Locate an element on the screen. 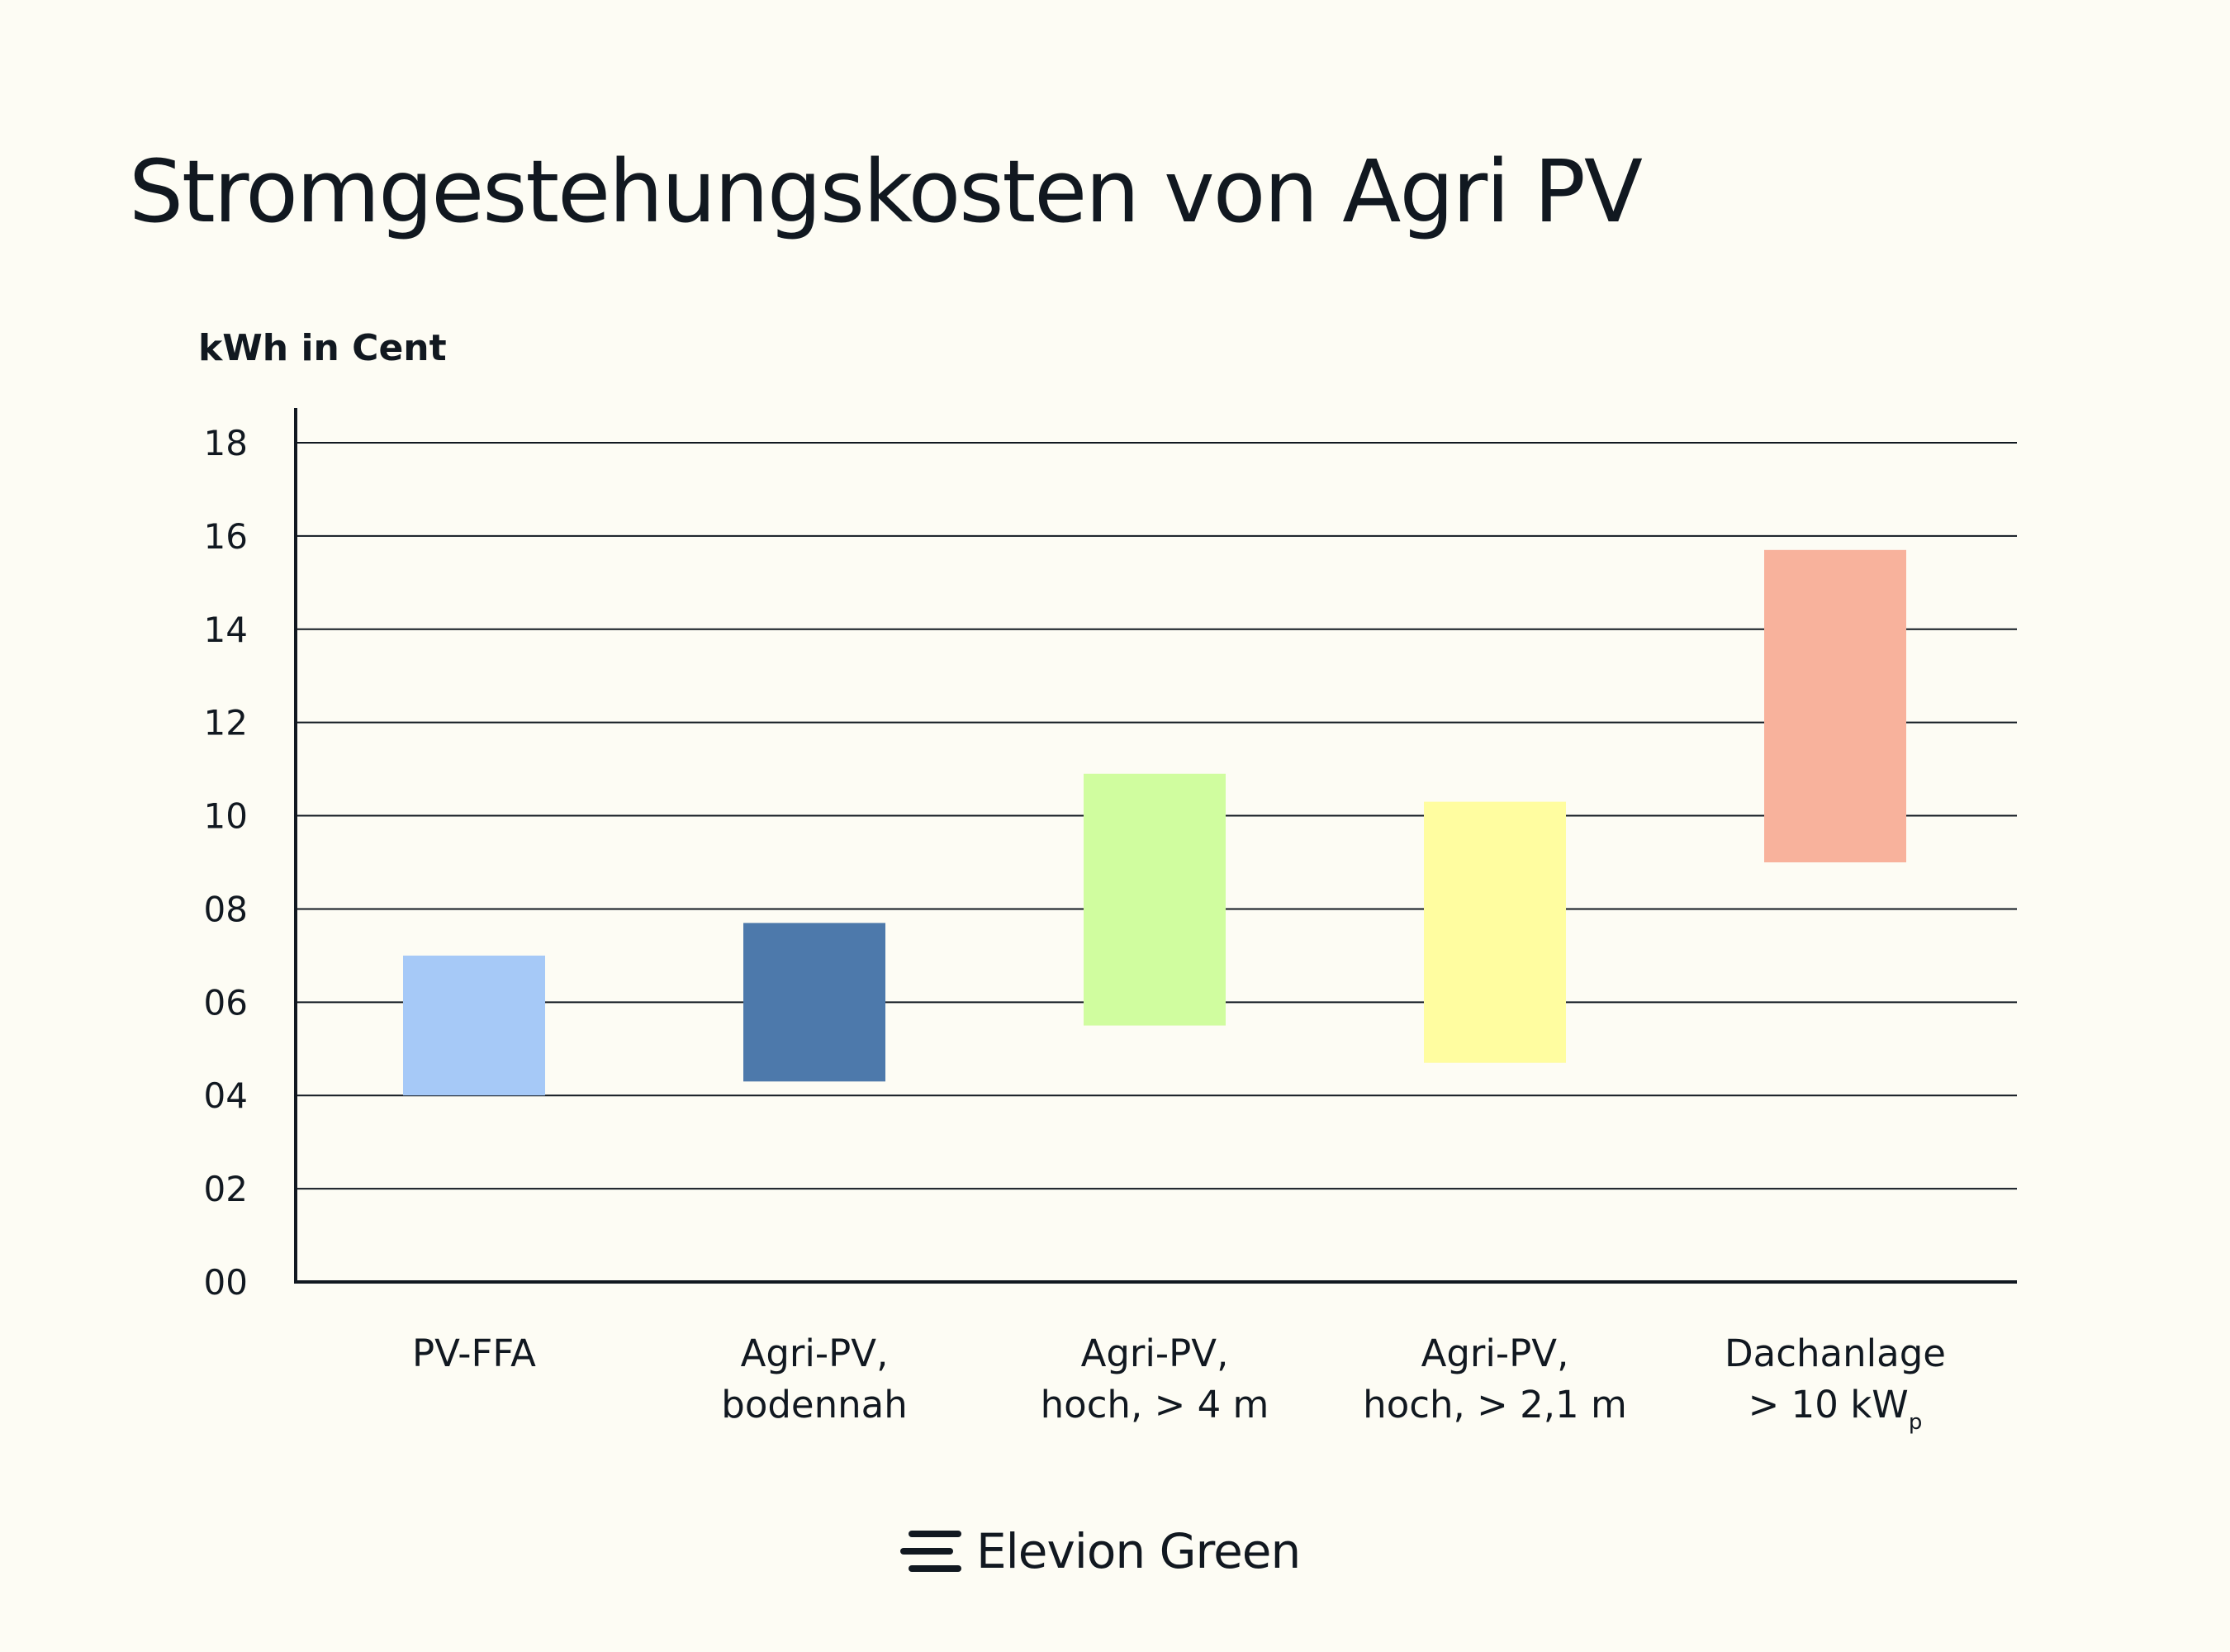 The width and height of the screenshot is (2230, 1652). chart-title: Stromgestehungskosten von Agri PV is located at coordinates (886, 191).